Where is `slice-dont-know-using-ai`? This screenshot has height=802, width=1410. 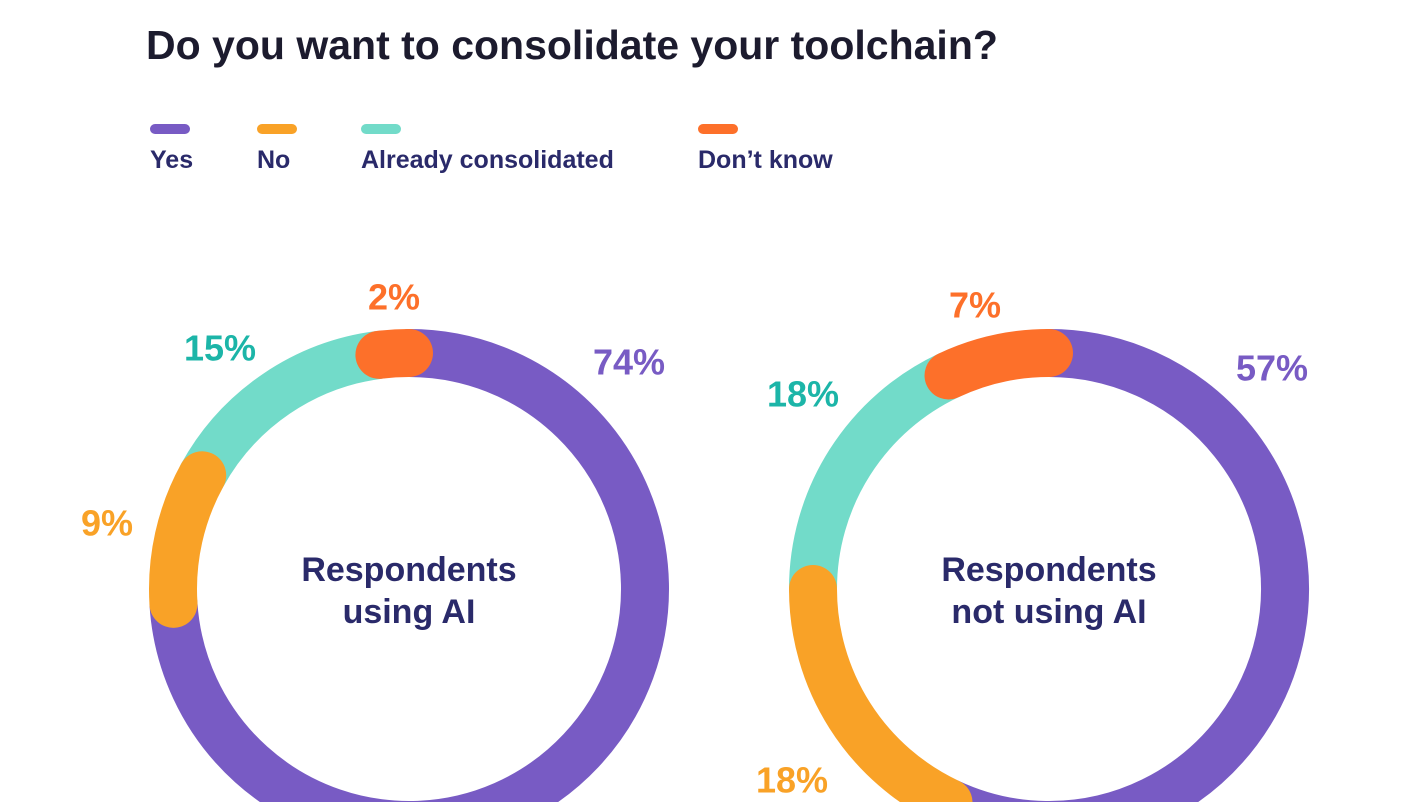 slice-dont-know-using-ai is located at coordinates (394, 354).